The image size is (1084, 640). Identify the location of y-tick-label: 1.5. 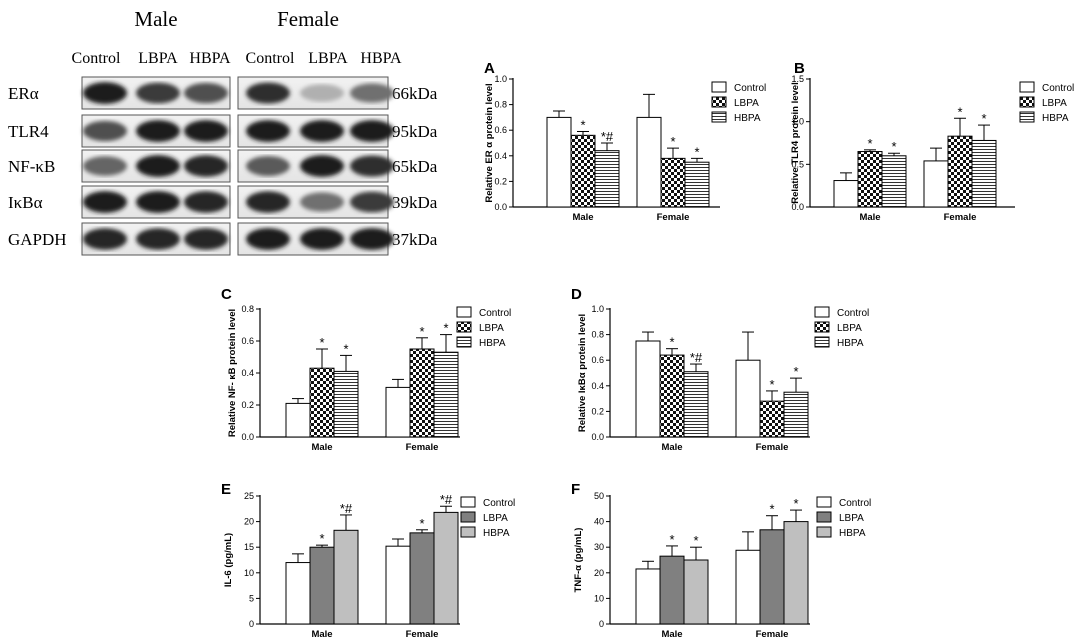
(797, 79).